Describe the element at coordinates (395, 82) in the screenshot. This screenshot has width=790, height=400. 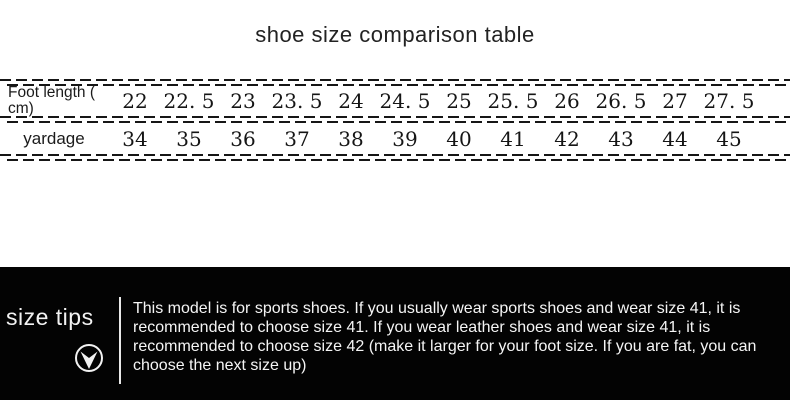
I see `dashed-rule-top` at that location.